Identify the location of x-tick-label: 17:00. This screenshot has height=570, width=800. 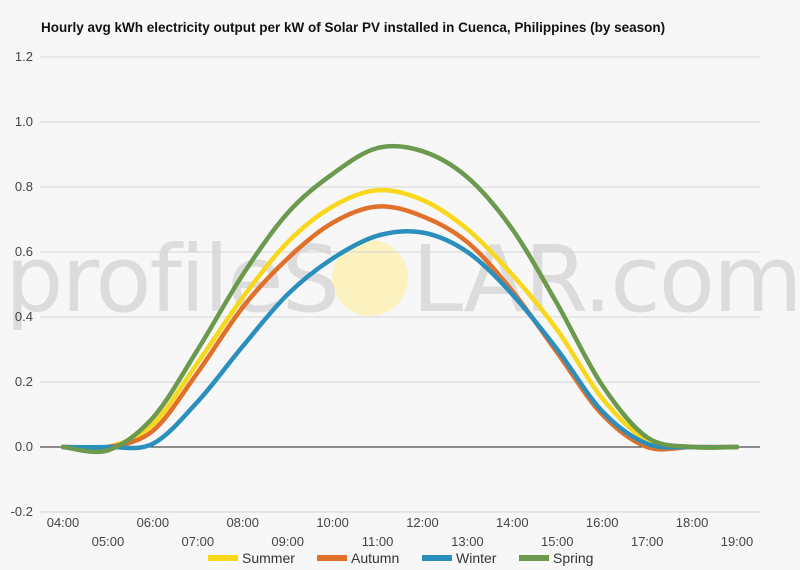
(647, 541).